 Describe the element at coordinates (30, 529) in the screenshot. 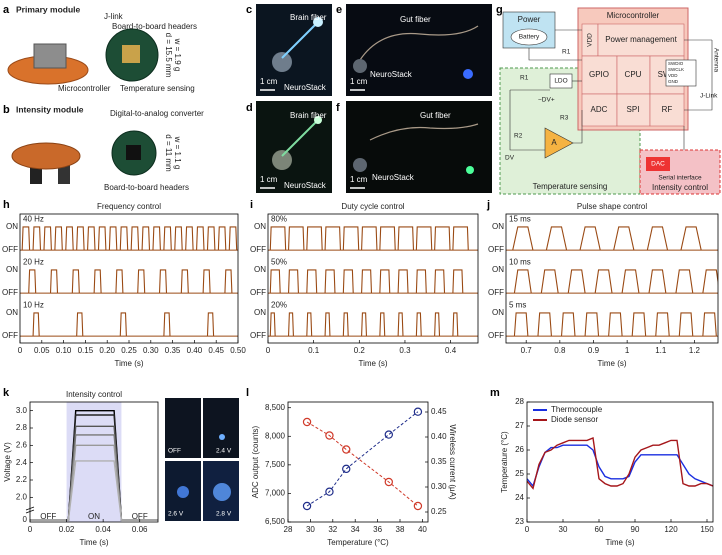

I see `x-tick-label: 0` at that location.